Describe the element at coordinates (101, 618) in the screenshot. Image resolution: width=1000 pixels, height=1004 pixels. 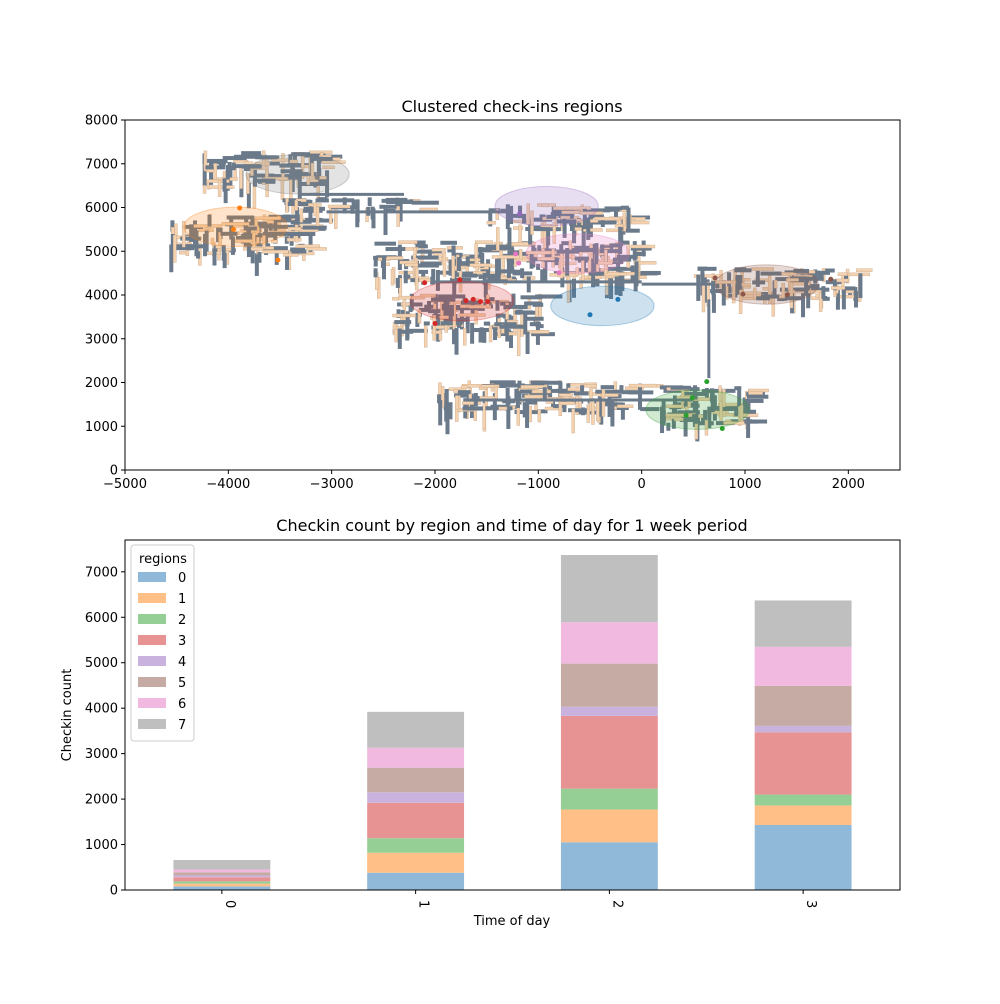
I see `y-tick-label: 6000` at that location.